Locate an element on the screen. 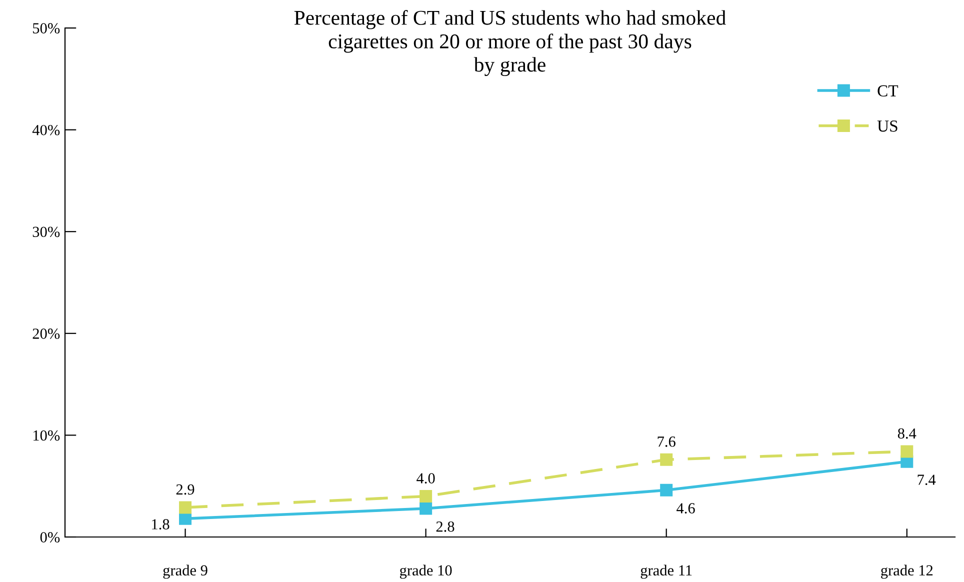 The height and width of the screenshot is (582, 964). data-label: 7.4 is located at coordinates (927, 480).